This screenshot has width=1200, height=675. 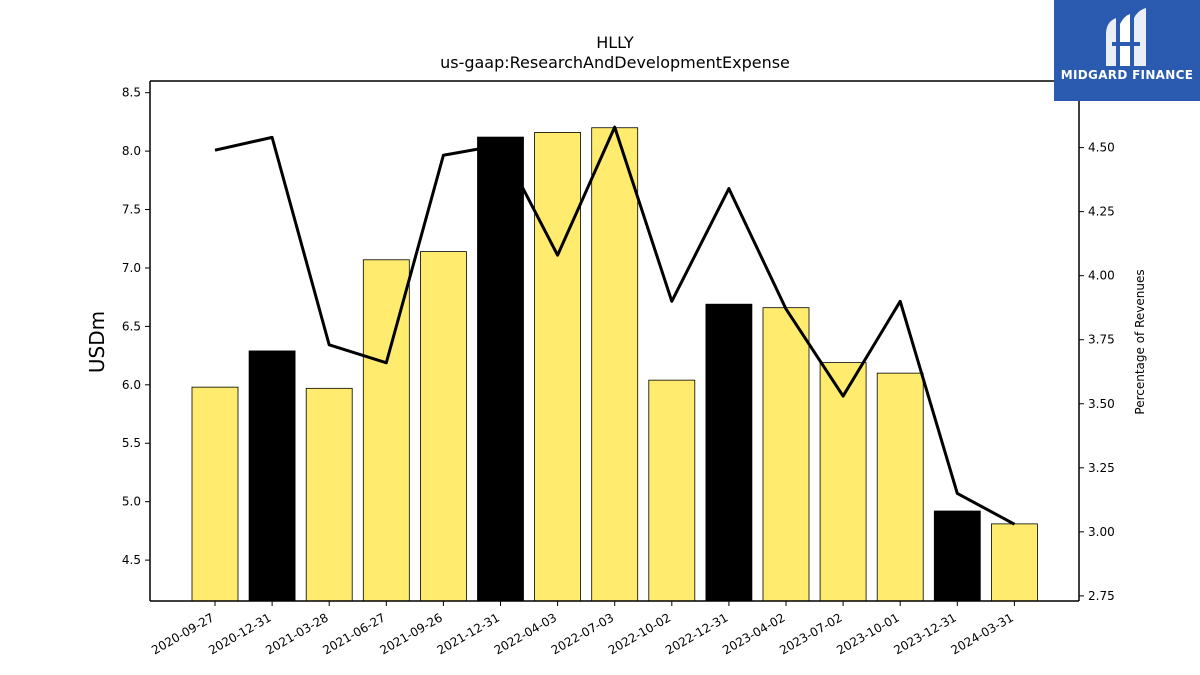 I want to click on y2-tick-label: 3.00, so click(x=1101, y=532).